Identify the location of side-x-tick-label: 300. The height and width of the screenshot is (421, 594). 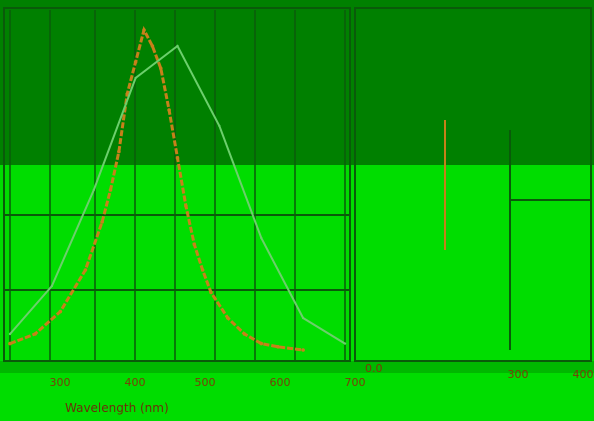
(518, 374).